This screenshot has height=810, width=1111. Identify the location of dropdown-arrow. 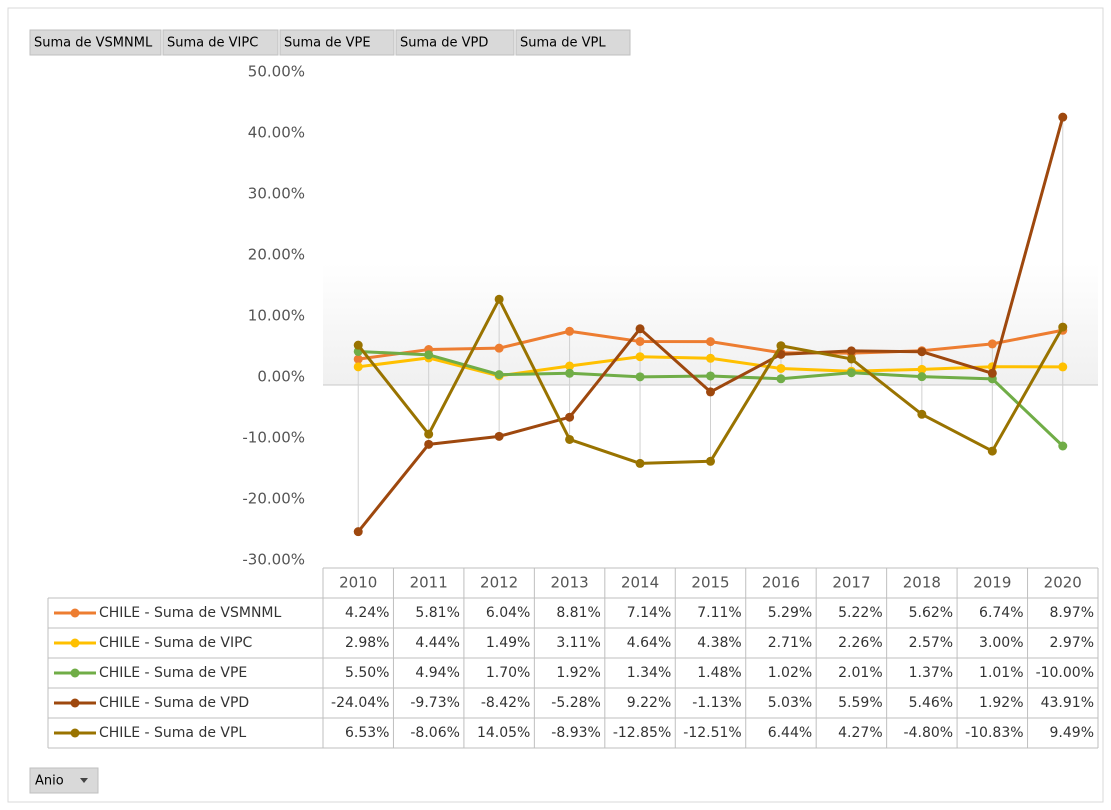
(84, 780).